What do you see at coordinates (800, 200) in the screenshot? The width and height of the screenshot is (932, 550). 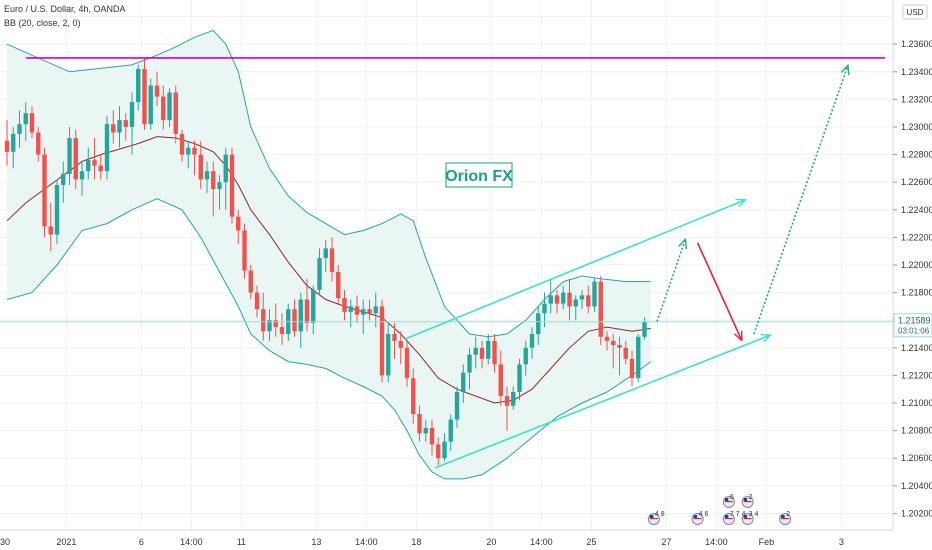 I see `projection-up-long-arrow` at bounding box center [800, 200].